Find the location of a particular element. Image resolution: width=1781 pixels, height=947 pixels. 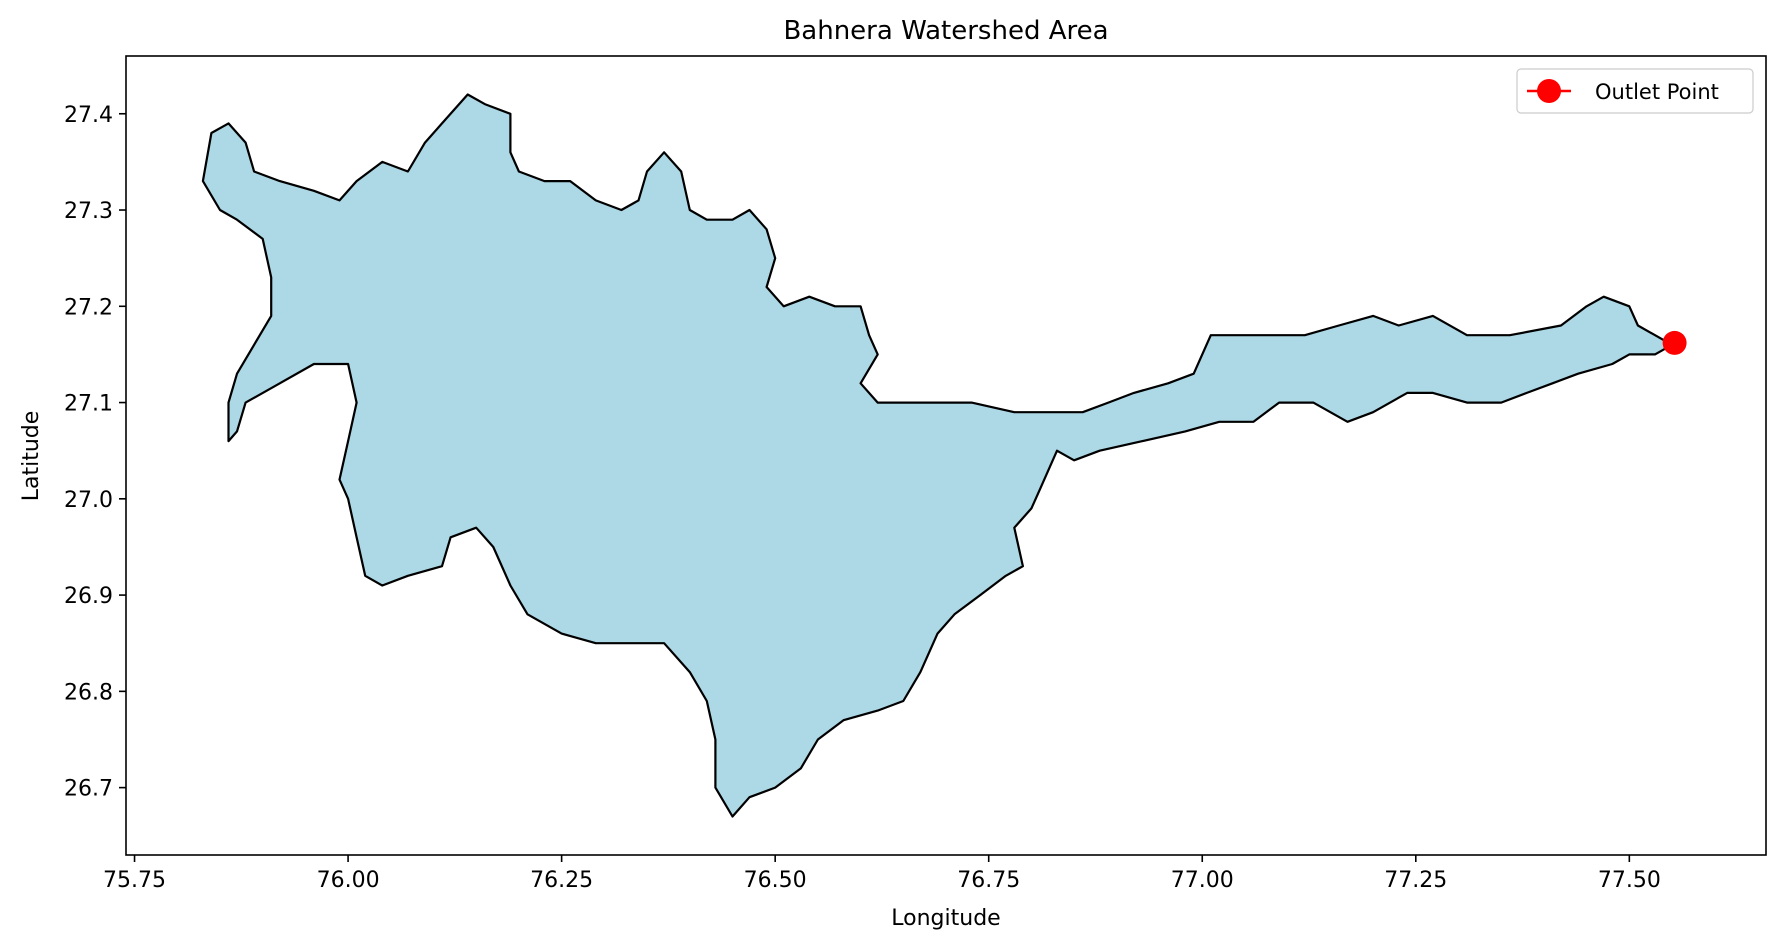

x-tick-label: 76.00 is located at coordinates (348, 880).